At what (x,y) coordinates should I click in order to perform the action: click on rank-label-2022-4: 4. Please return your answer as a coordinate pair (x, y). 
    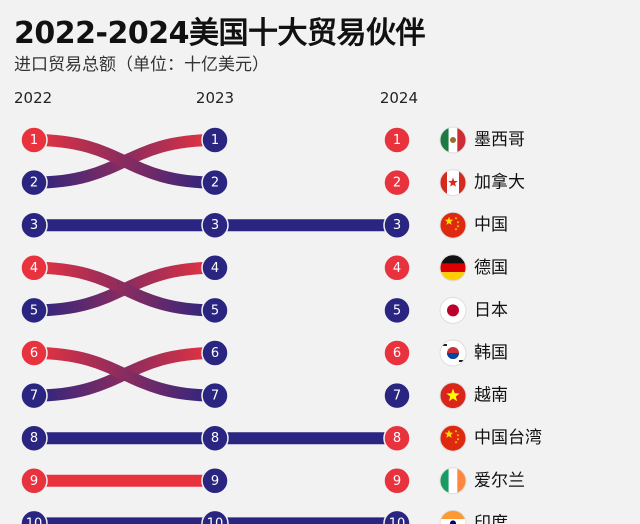
    Looking at the image, I should click on (34, 268).